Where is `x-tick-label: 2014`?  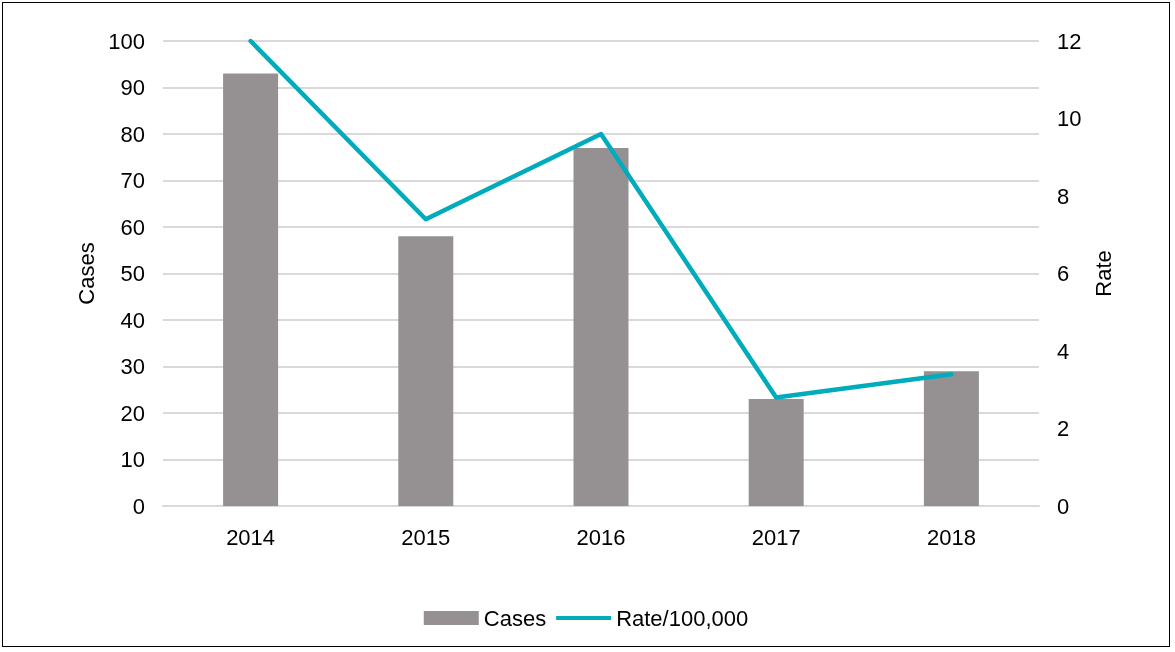 x-tick-label: 2014 is located at coordinates (251, 537).